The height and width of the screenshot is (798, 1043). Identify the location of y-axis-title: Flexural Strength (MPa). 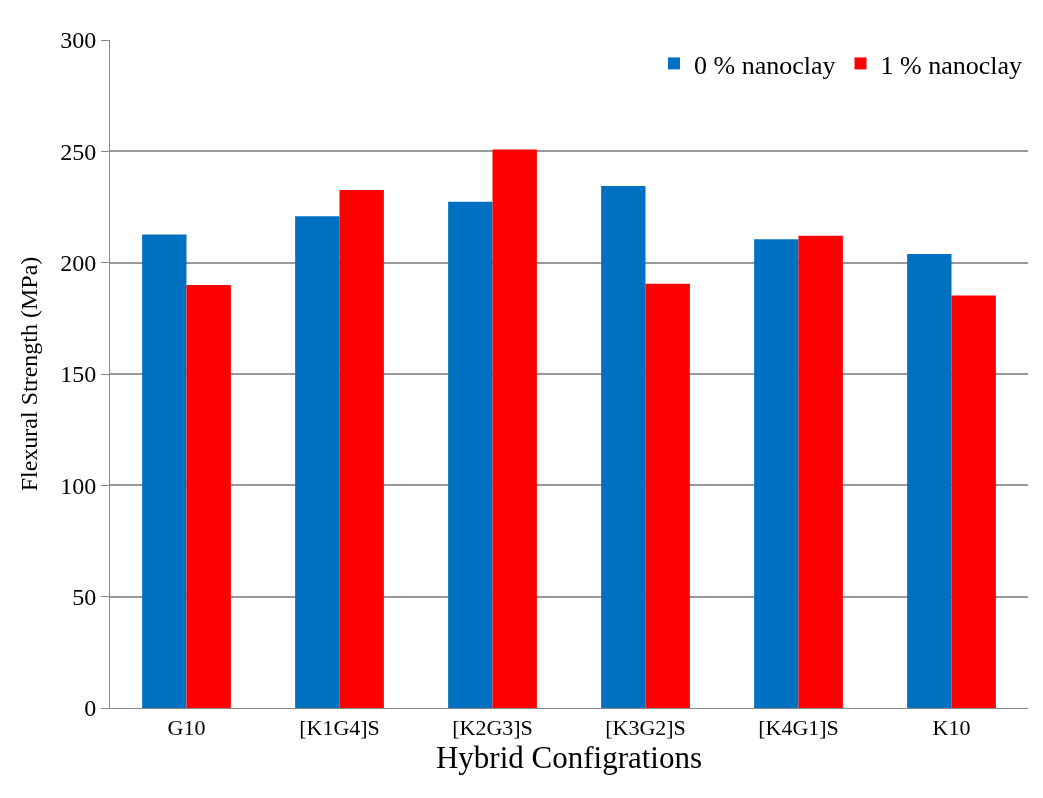
(29, 374).